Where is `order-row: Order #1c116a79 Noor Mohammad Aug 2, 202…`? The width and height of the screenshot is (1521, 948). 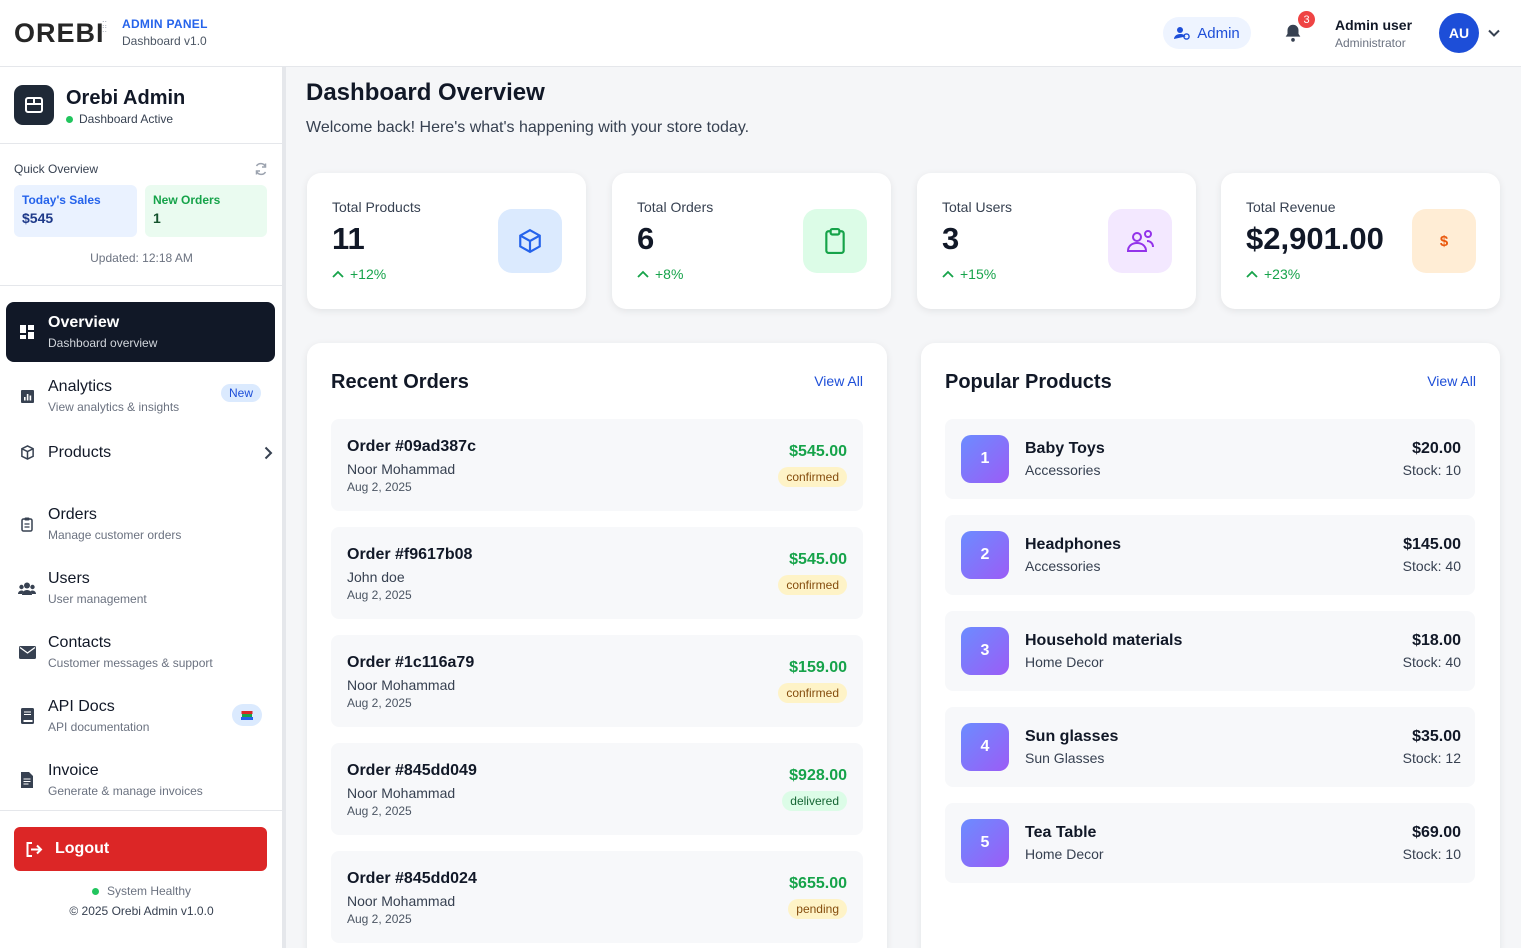
order-row: Order #1c116a79 Noor Mohammad Aug 2, 202… is located at coordinates (597, 681).